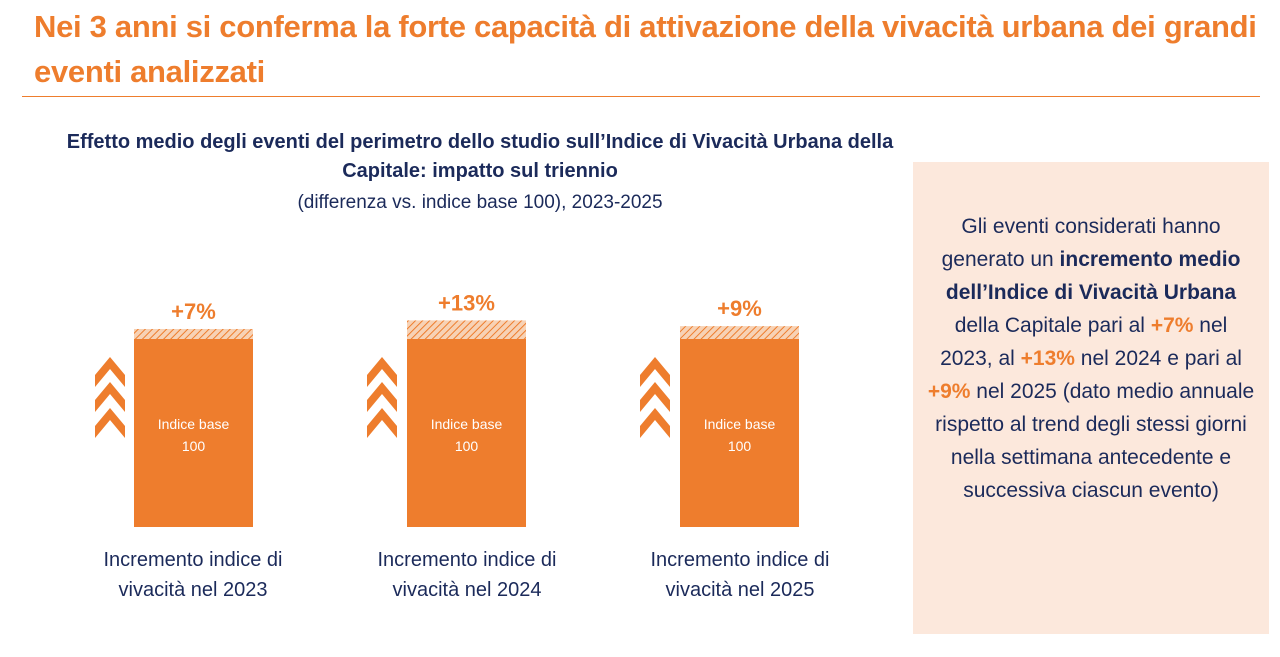 The width and height of the screenshot is (1280, 657). What do you see at coordinates (740, 575) in the screenshot?
I see `category-label-2025: Incremento indice di vivacità nel 2025` at bounding box center [740, 575].